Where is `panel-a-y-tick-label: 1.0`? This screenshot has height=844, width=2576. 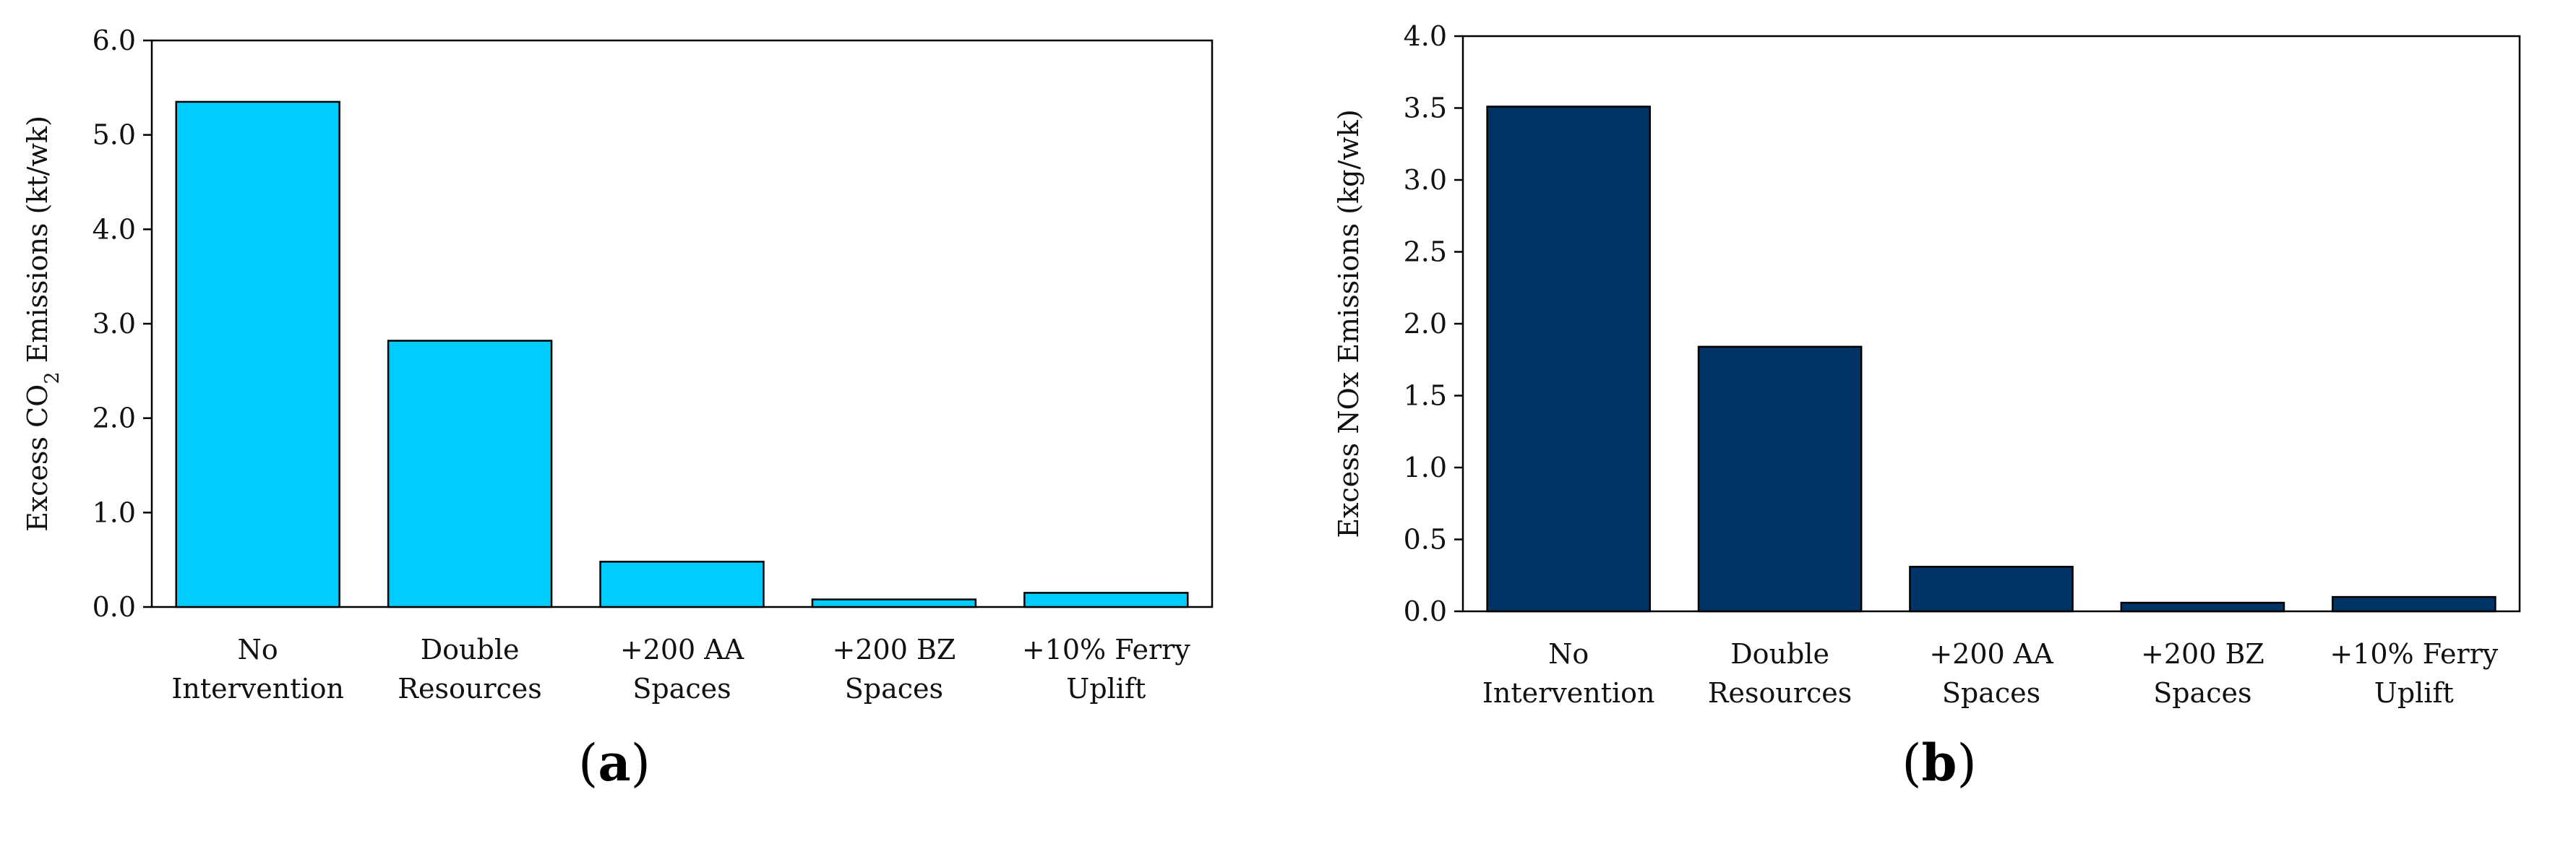 panel-a-y-tick-label: 1.0 is located at coordinates (115, 512).